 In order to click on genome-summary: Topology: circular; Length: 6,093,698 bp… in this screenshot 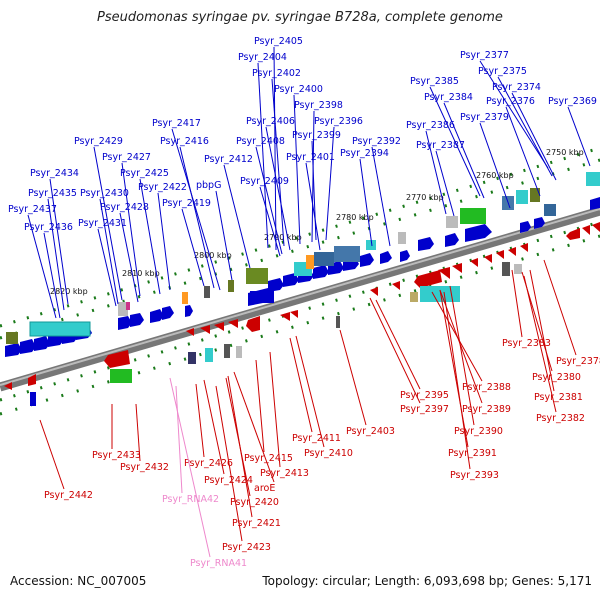, I will do `click(427, 581)`.